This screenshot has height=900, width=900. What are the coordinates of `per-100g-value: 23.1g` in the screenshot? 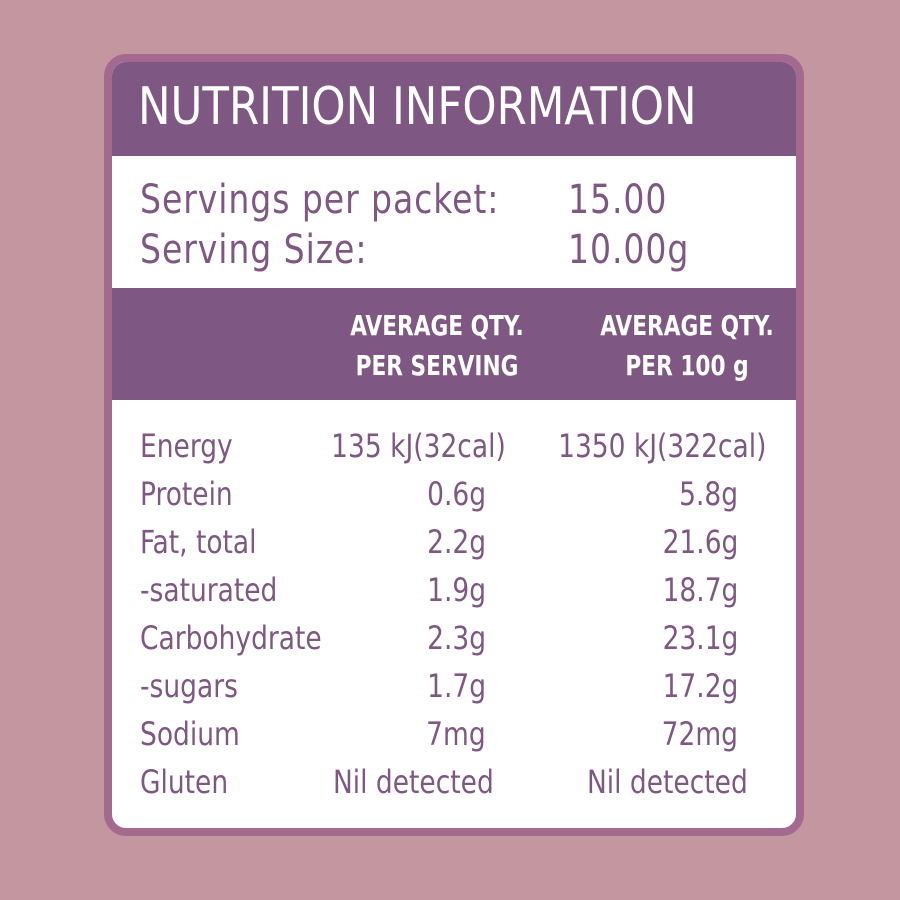 It's located at (700, 638).